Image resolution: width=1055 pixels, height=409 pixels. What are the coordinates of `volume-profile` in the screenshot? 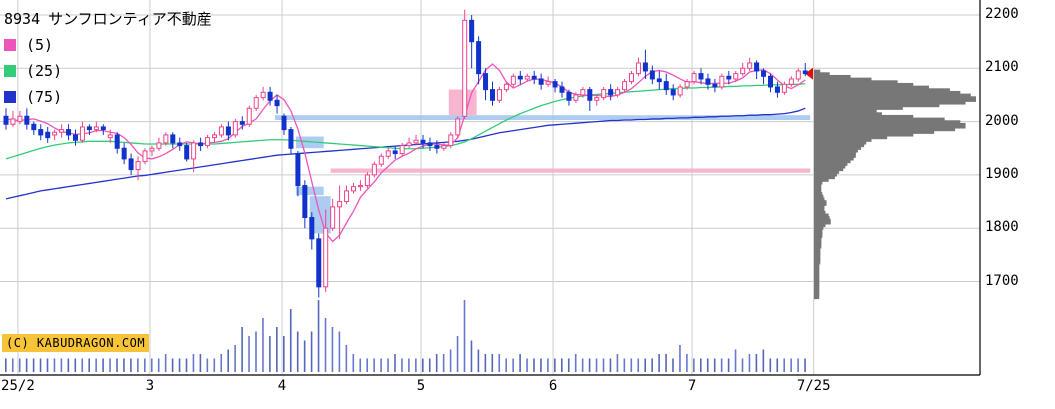 It's located at (890, 183).